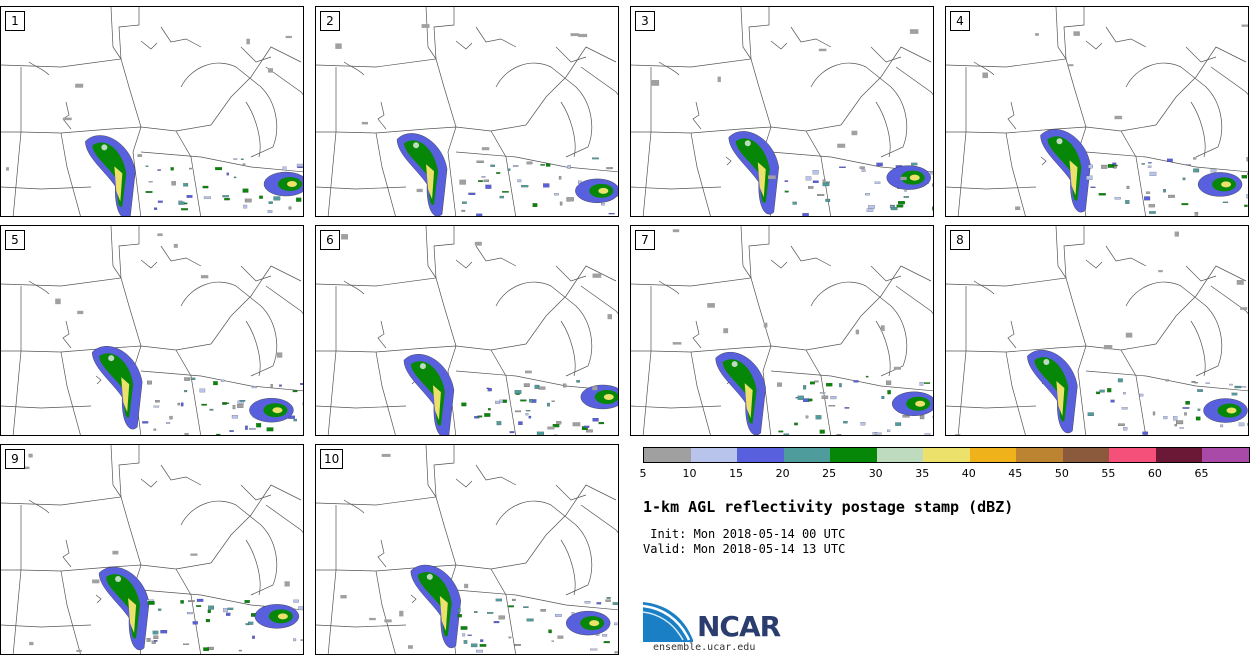 The image size is (1260, 657). Describe the element at coordinates (943, 474) in the screenshot. I see `colorbar-tick-labels: 5 10 15 20 25 30 35 40 45 50 55 60 65` at that location.